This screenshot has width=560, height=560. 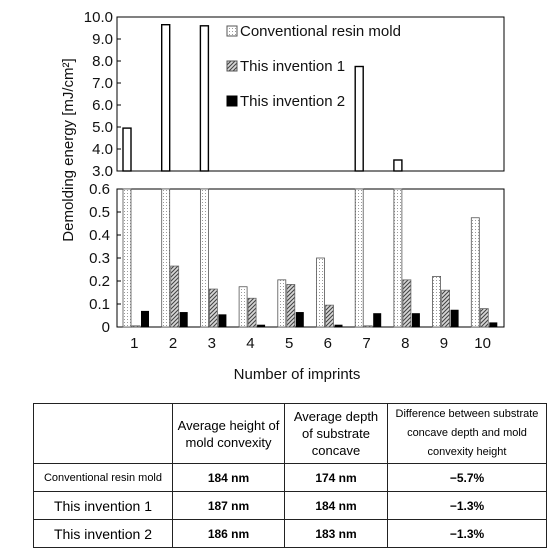 I want to click on x-tick-label: 4, so click(x=250, y=343).